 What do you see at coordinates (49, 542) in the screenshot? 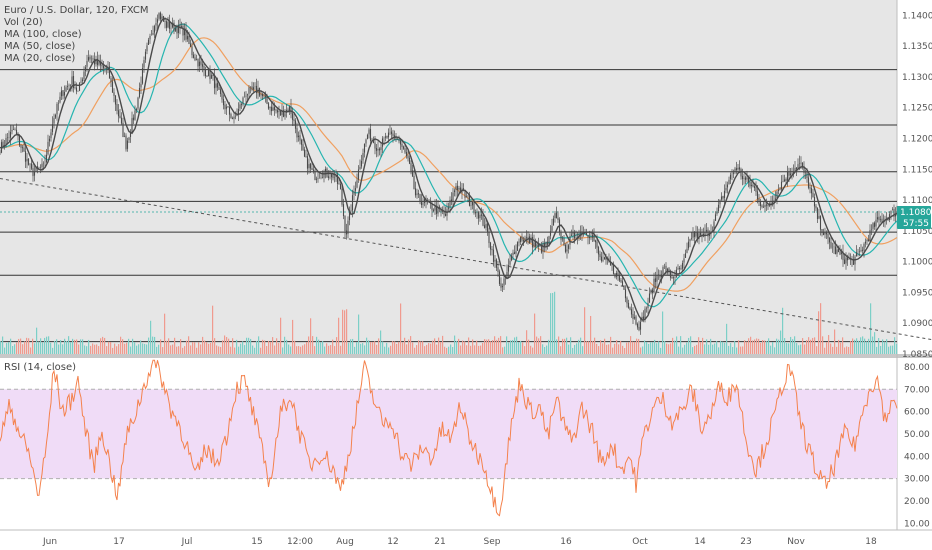
I see `time-tick-label: Jun` at bounding box center [49, 542].